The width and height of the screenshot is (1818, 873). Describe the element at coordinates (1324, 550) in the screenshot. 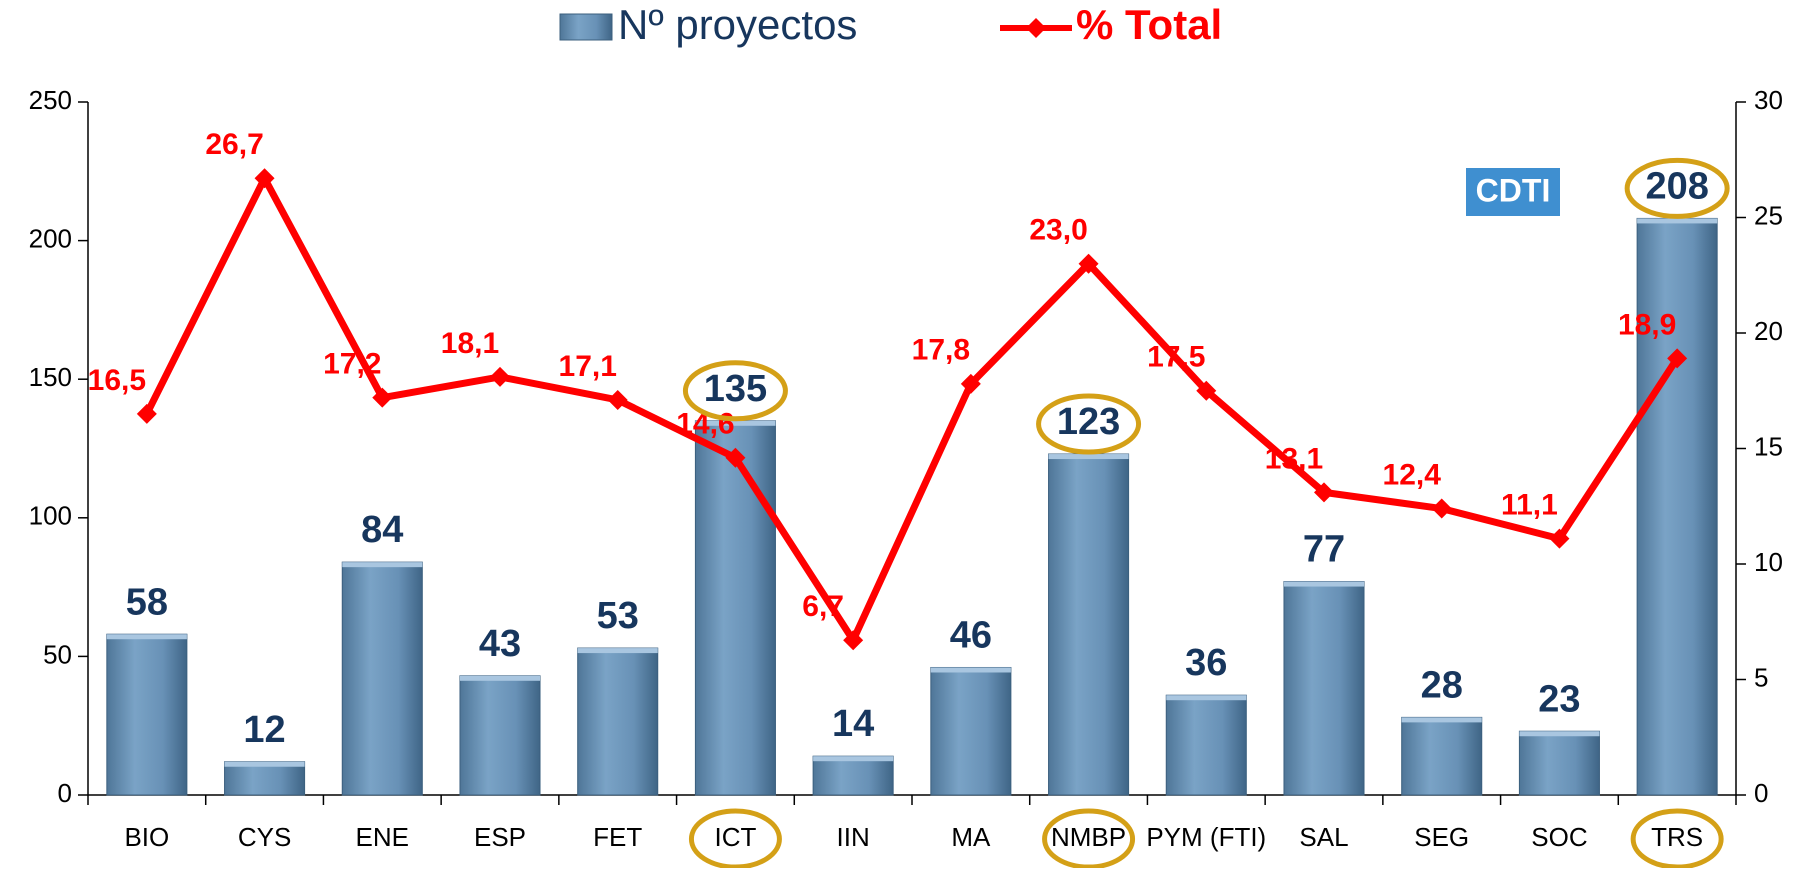

I see `bar-value-label: 77` at that location.